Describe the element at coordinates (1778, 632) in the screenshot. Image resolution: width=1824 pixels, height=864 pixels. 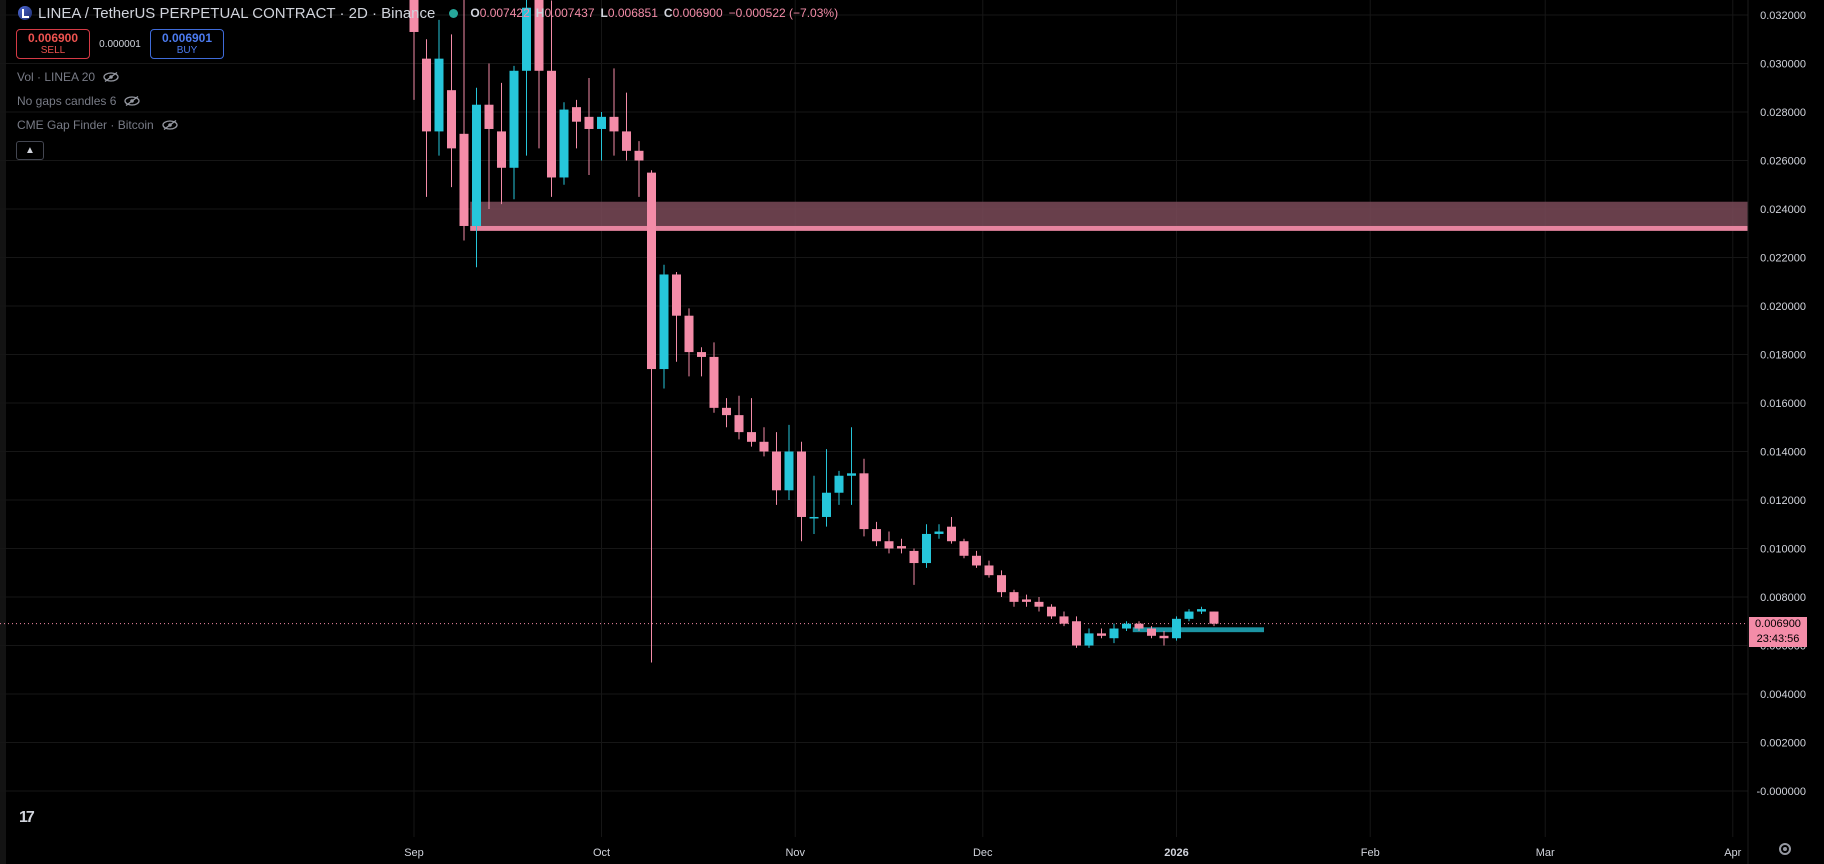
I see `last-price-label: 0.006900 23:43:56` at that location.